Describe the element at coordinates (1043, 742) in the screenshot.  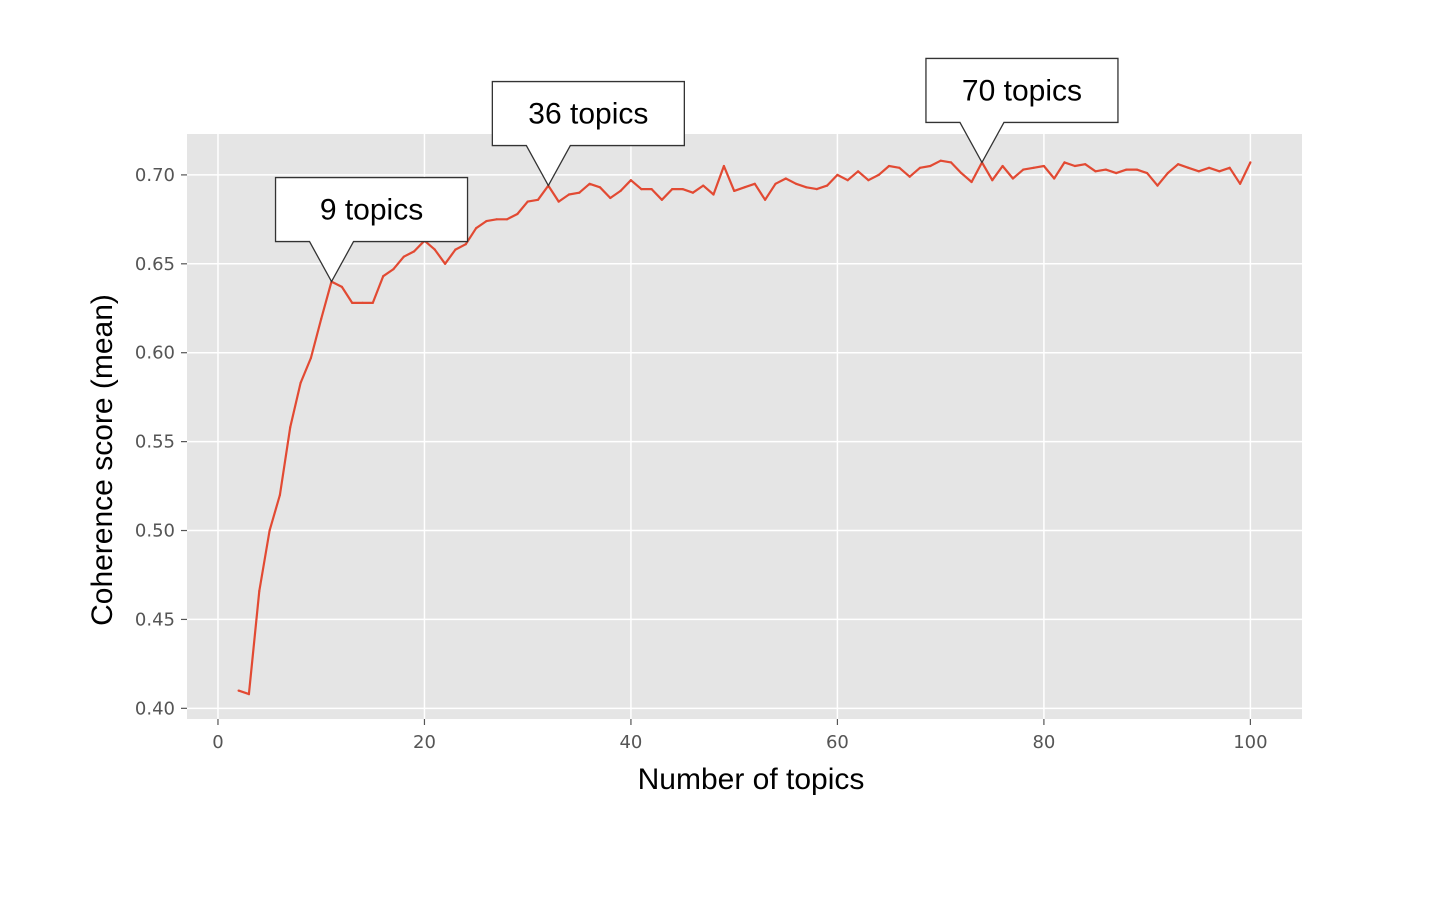
I see `x-tick-label: 80` at that location.